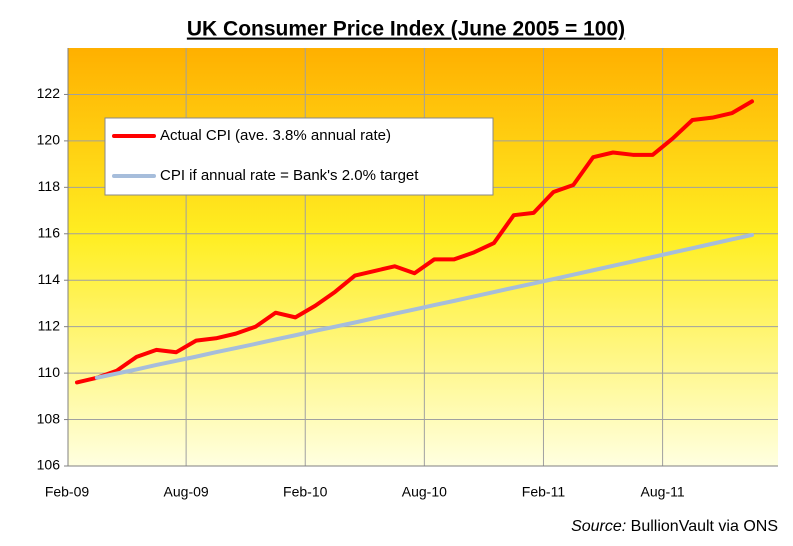 This screenshot has height=546, width=793. I want to click on y-tick-label: 122, so click(49, 93).